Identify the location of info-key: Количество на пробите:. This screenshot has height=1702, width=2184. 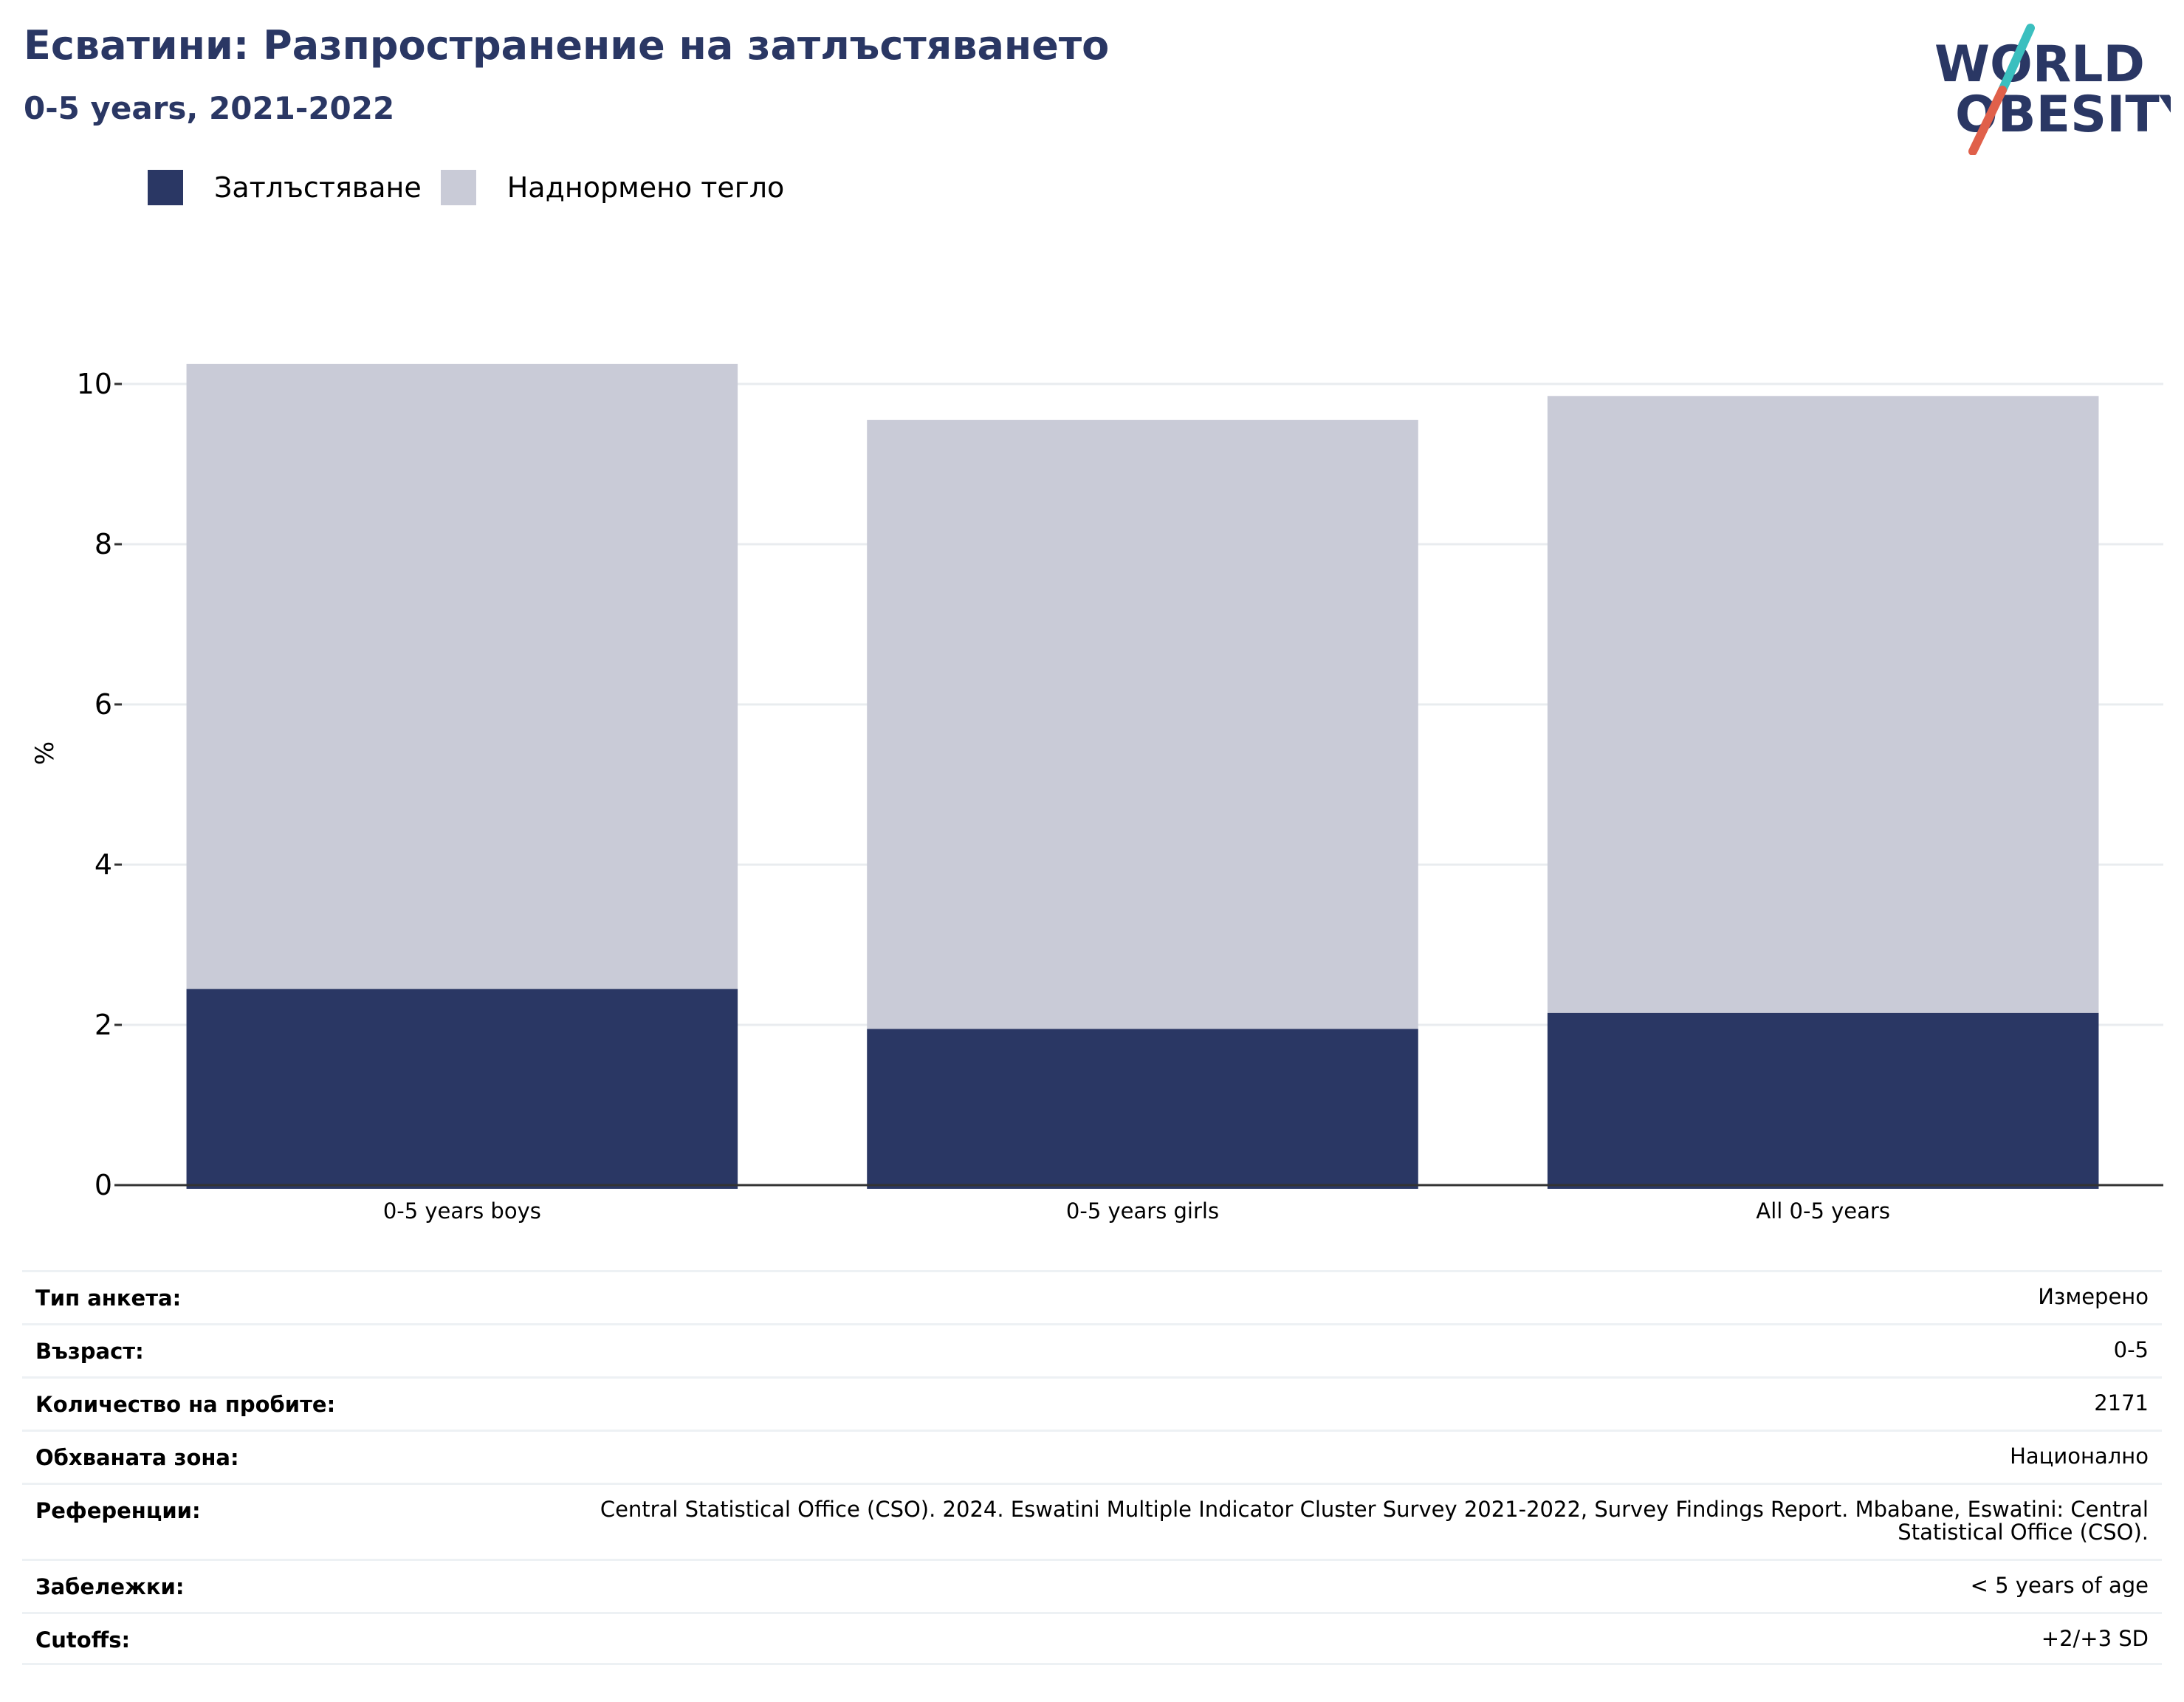
(186, 1404).